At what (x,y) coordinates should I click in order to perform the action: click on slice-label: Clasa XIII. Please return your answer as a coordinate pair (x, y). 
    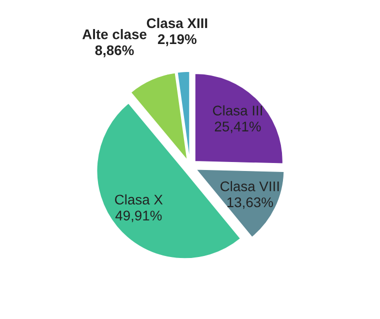
    Looking at the image, I should click on (177, 23).